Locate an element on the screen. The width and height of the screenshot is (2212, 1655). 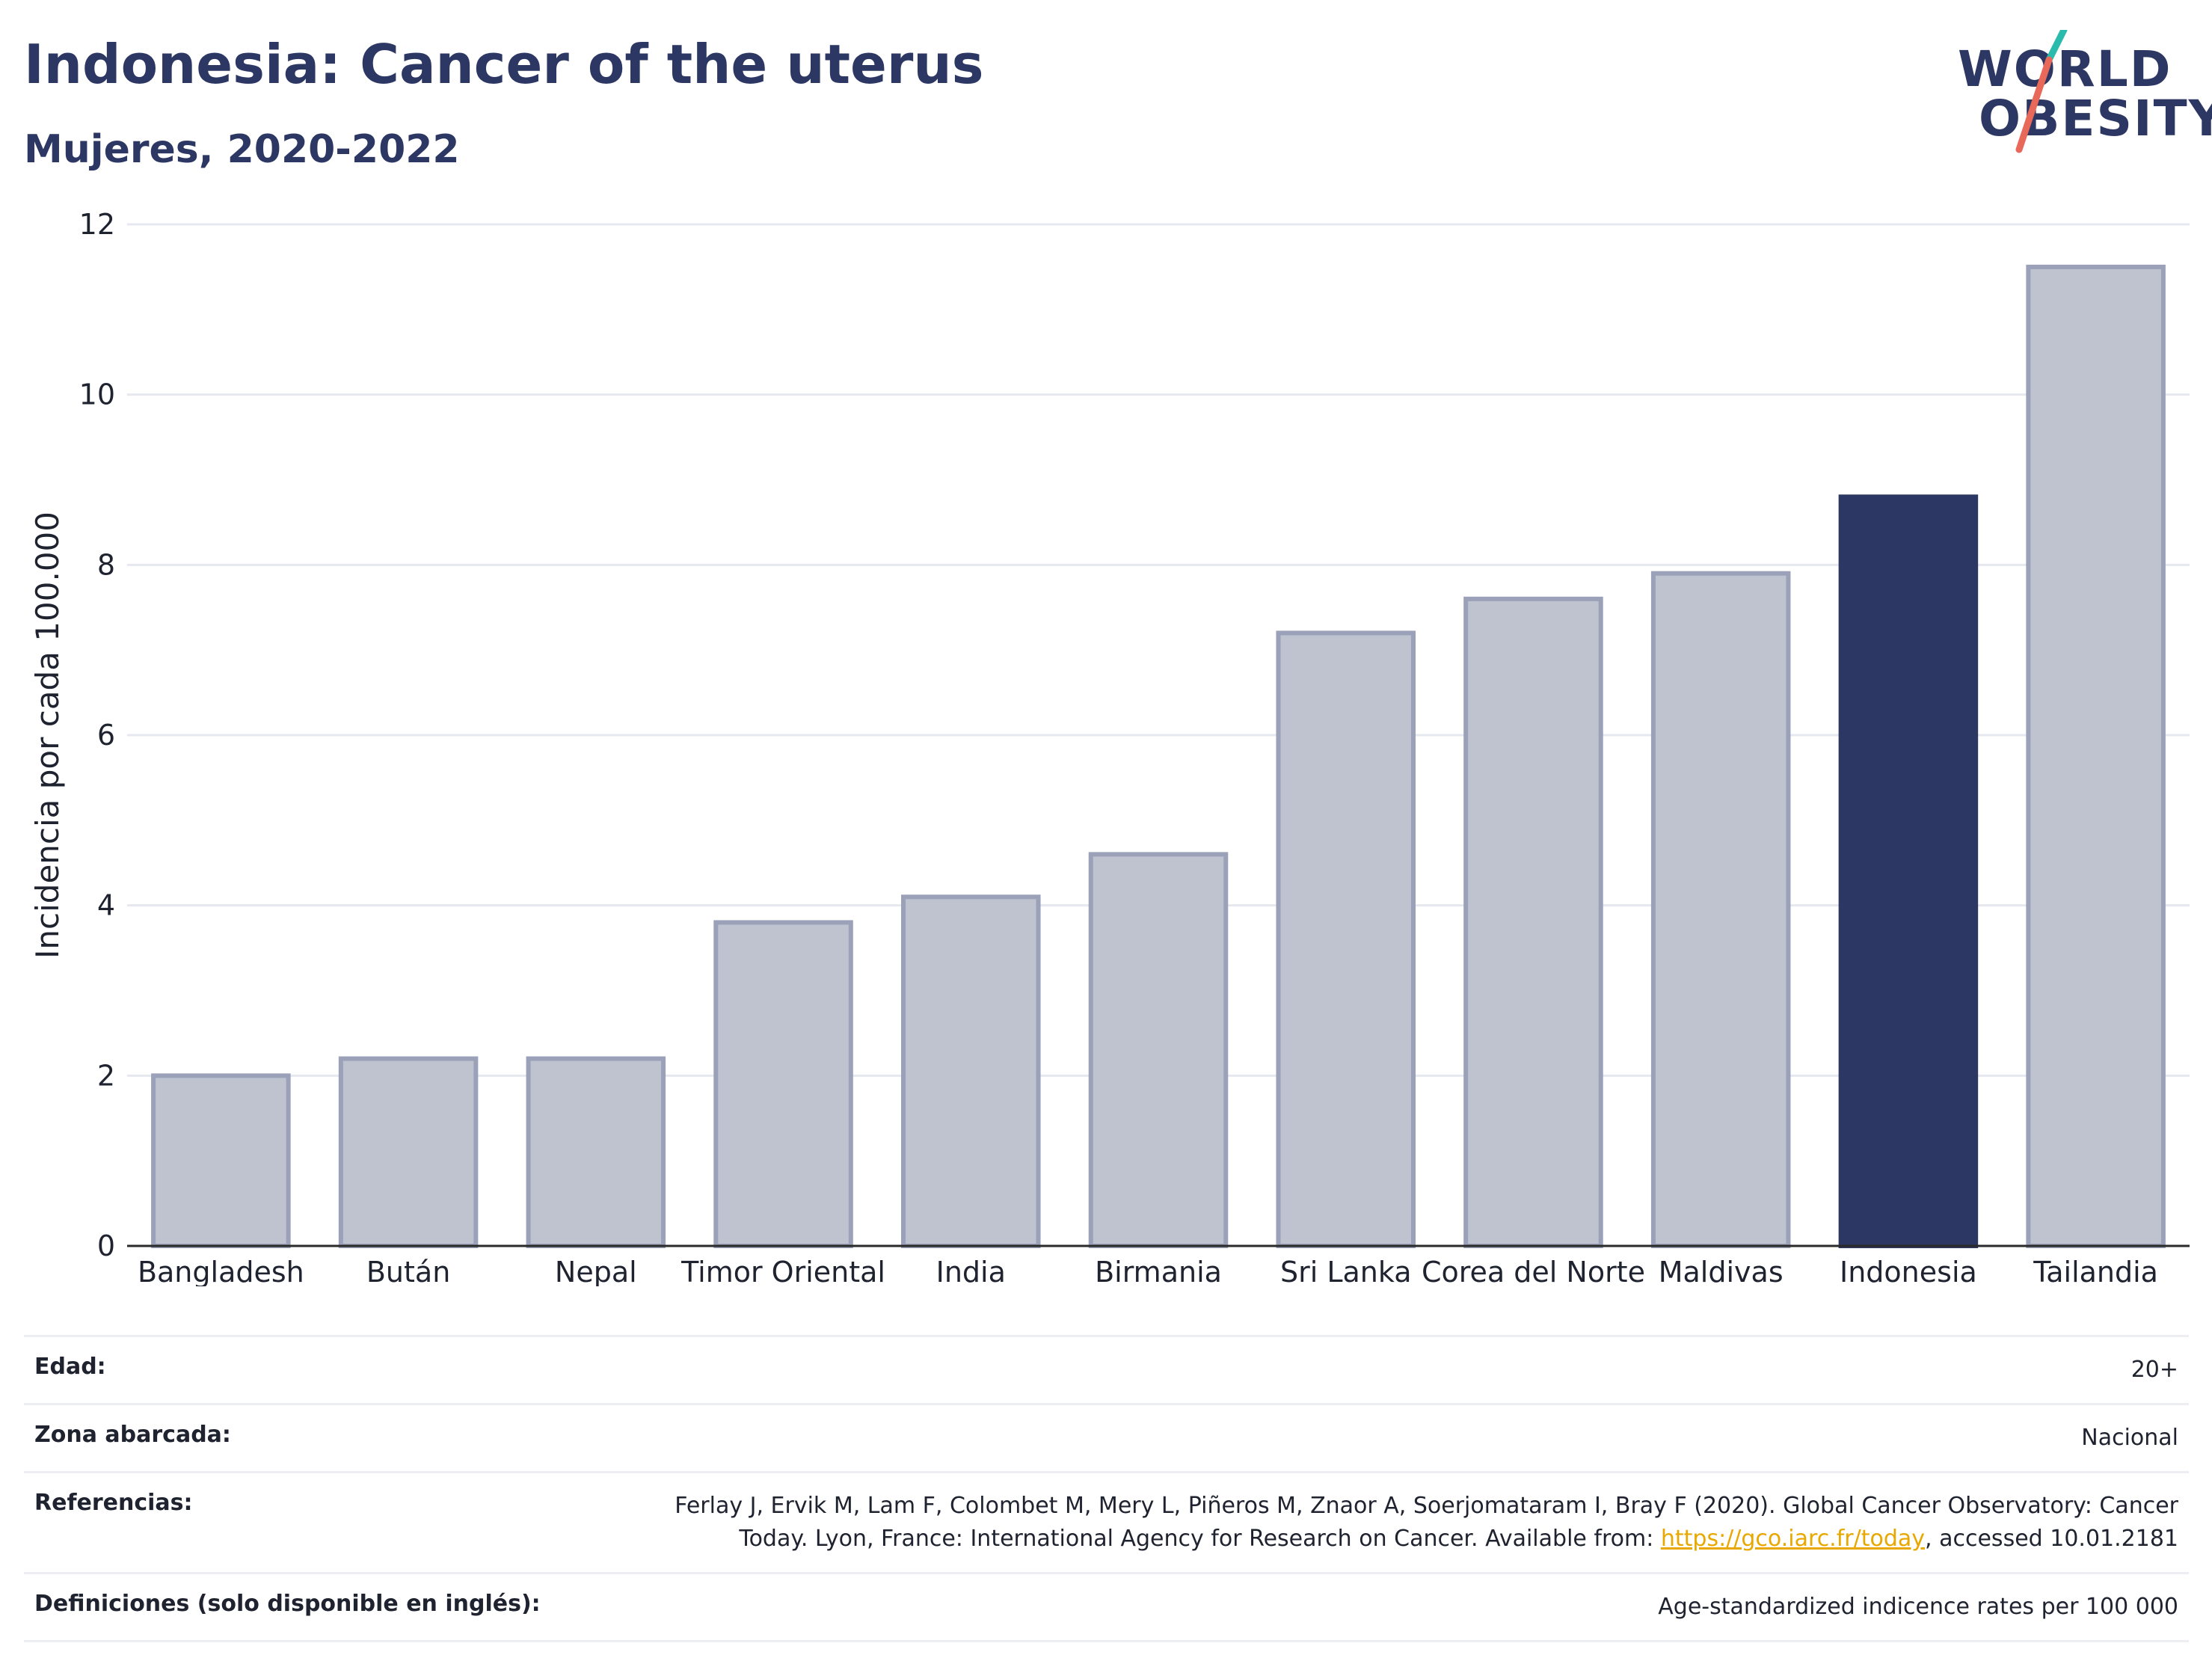
bar-sri-lanka is located at coordinates (1346, 939).